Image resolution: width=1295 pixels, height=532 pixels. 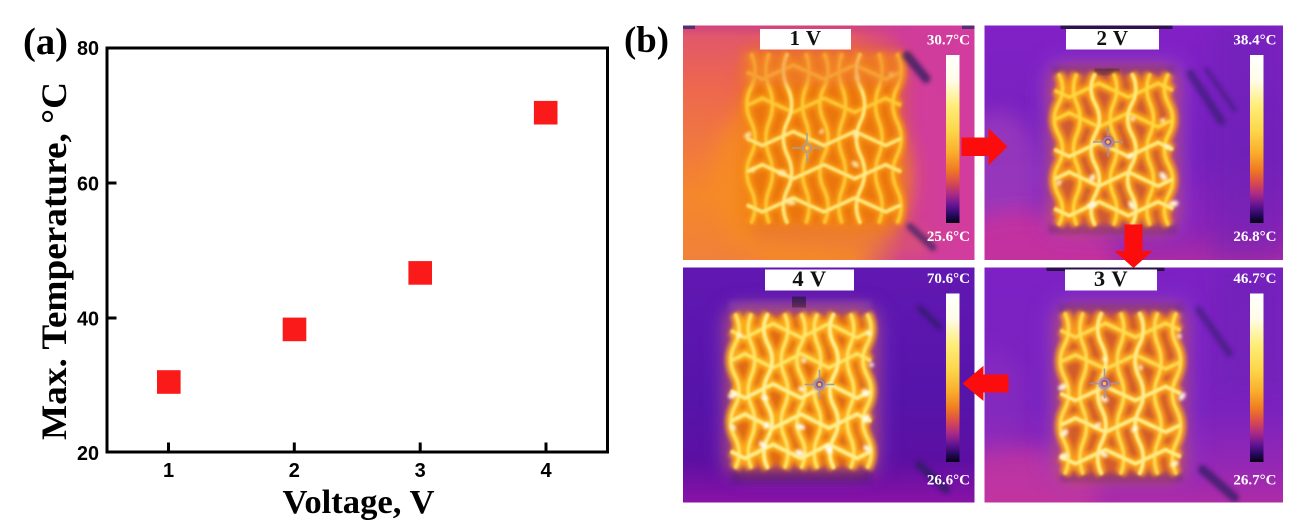 What do you see at coordinates (88, 320) in the screenshot?
I see `svg-text: 40` at bounding box center [88, 320].